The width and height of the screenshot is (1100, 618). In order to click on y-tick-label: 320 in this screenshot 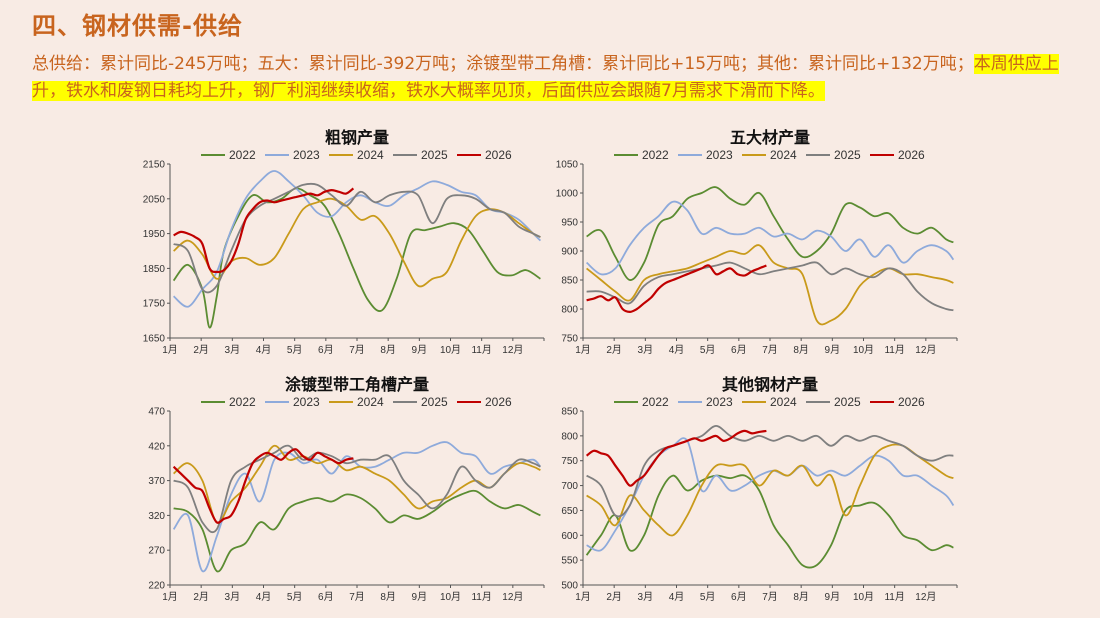, I will do `click(156, 516)`.